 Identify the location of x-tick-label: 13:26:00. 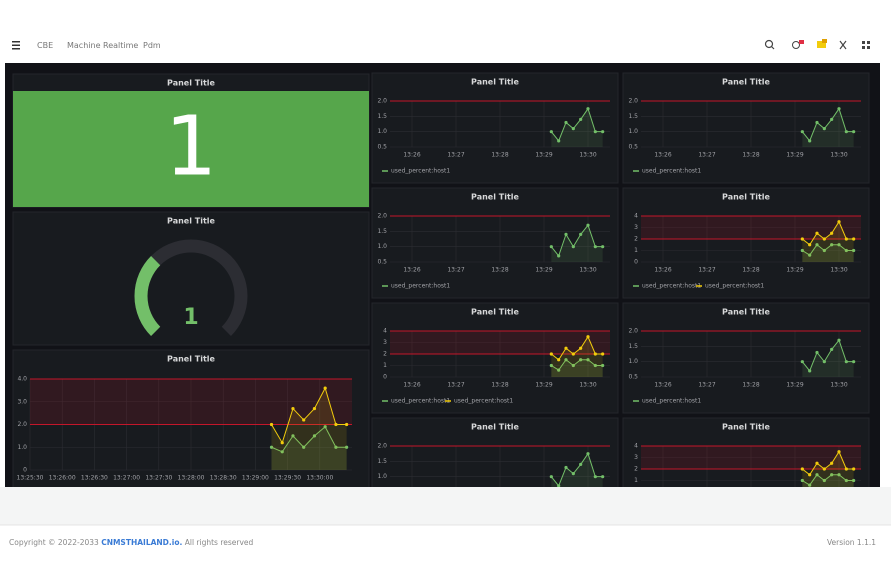
(62, 478).